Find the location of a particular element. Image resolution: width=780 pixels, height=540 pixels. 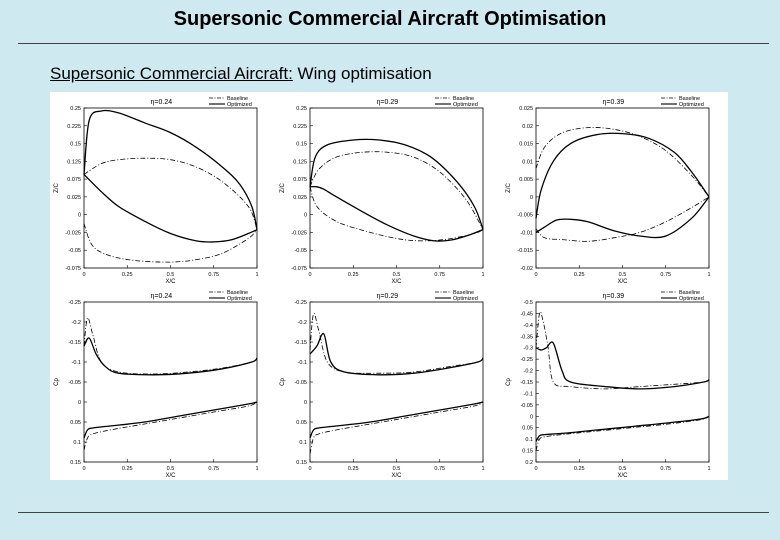

chart-title: η=0.24 is located at coordinates (162, 296).